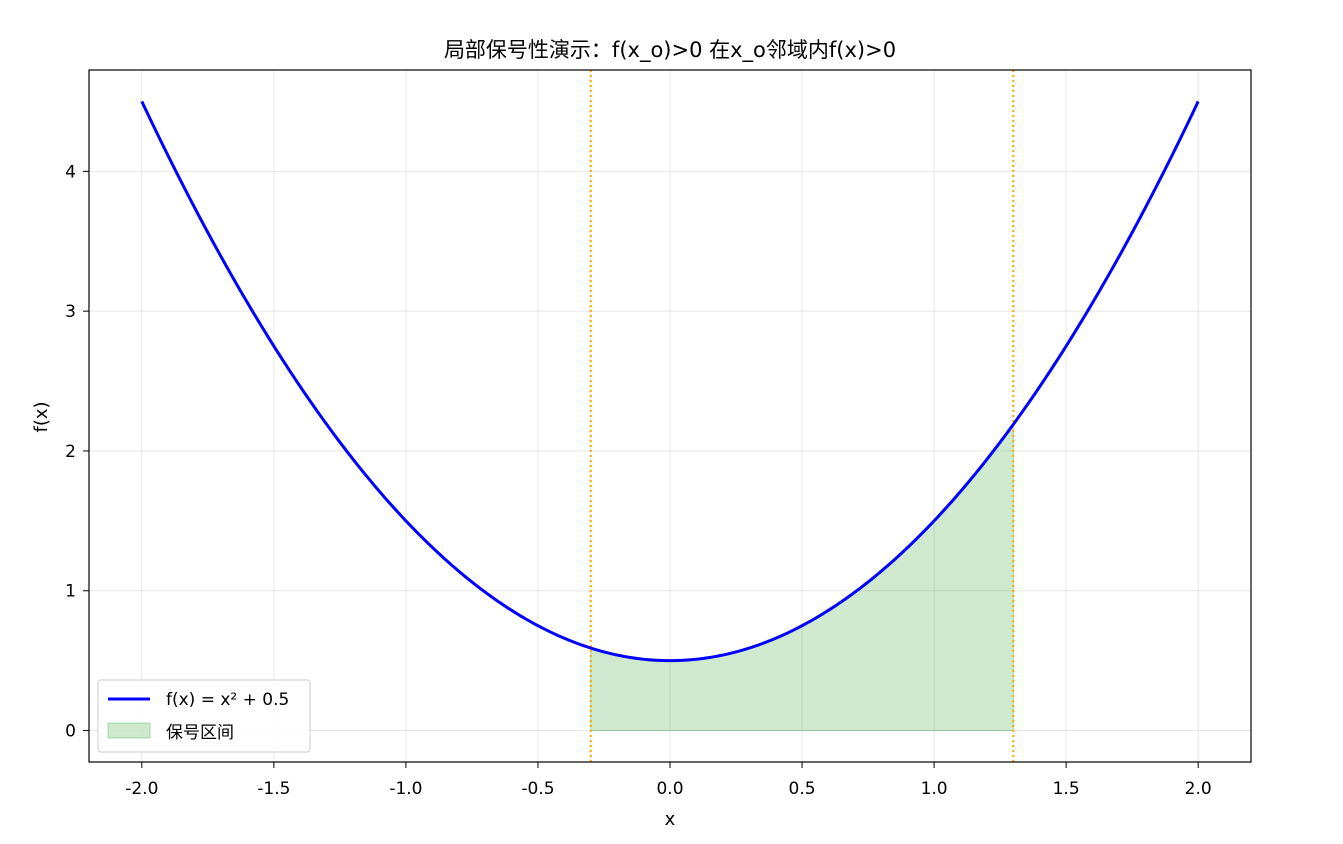 The height and width of the screenshot is (844, 1343). Describe the element at coordinates (70, 732) in the screenshot. I see `y-tick-label-0: 0` at that location.